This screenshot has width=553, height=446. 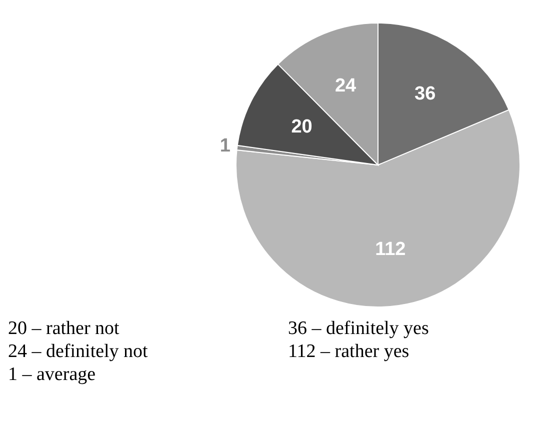 I want to click on text: 1 – average, so click(x=52, y=375).